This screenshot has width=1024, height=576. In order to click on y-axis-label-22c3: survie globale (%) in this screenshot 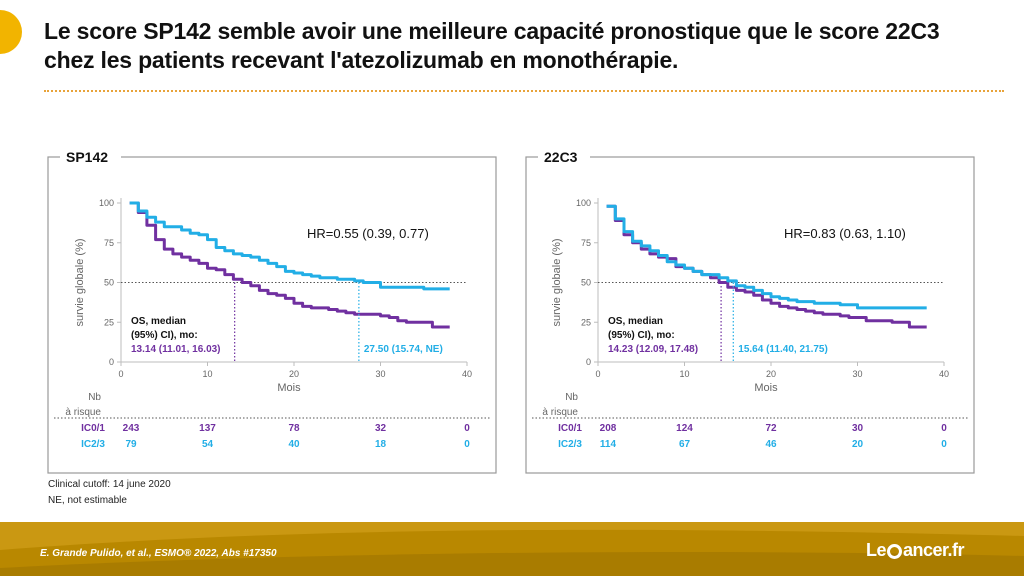, I will do `click(557, 282)`.